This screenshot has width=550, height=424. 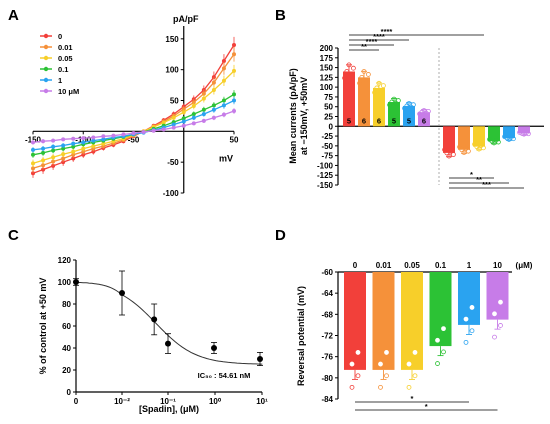 I want to click on y-tick-label: 40, so click(x=66, y=348).